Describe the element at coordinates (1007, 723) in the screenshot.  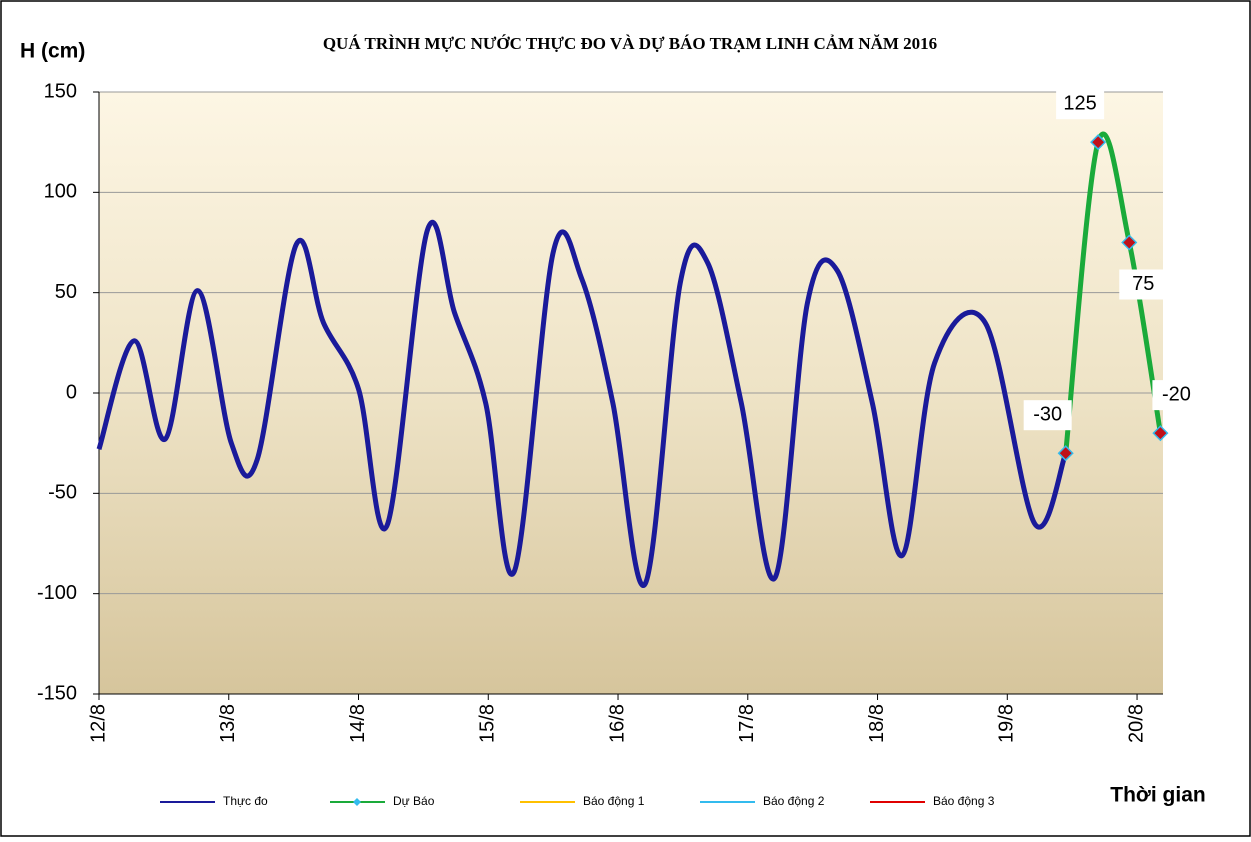
I see `x-tick-label: 19/8` at that location.